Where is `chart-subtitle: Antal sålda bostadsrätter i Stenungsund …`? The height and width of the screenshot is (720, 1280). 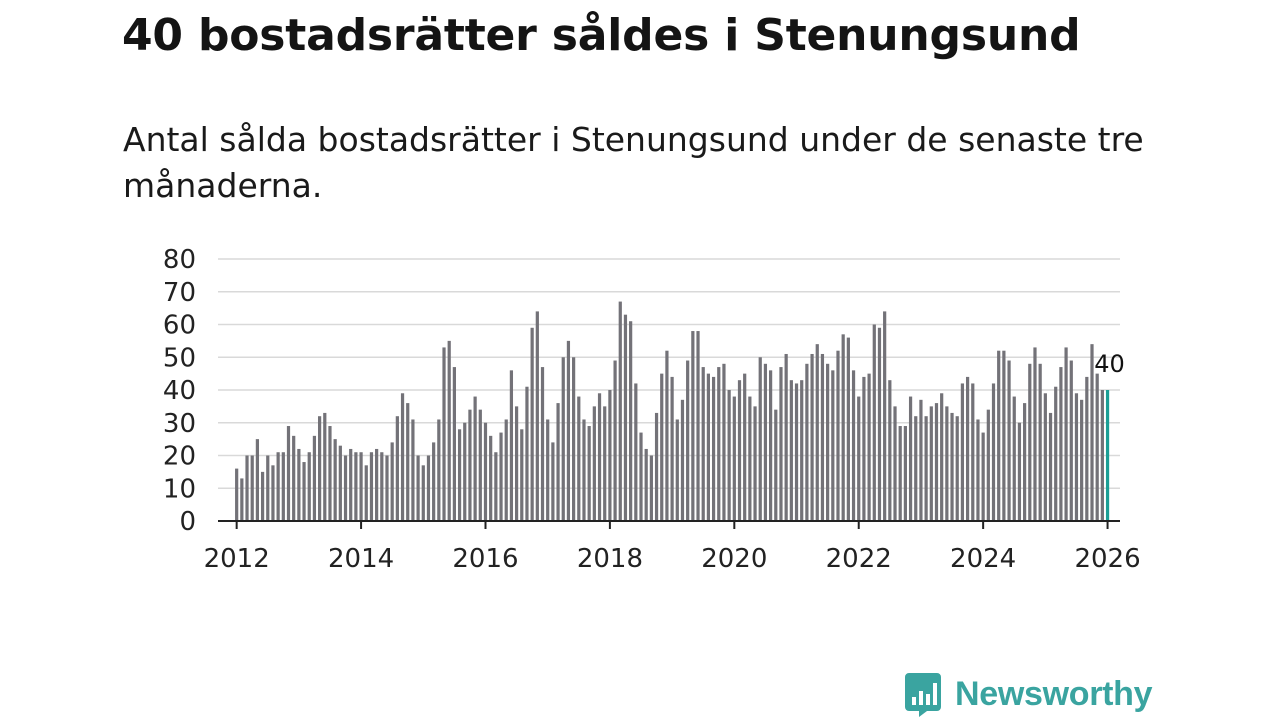
chart-subtitle: Antal sålda bostadsrätter i Stenungsund … is located at coordinates (633, 162).